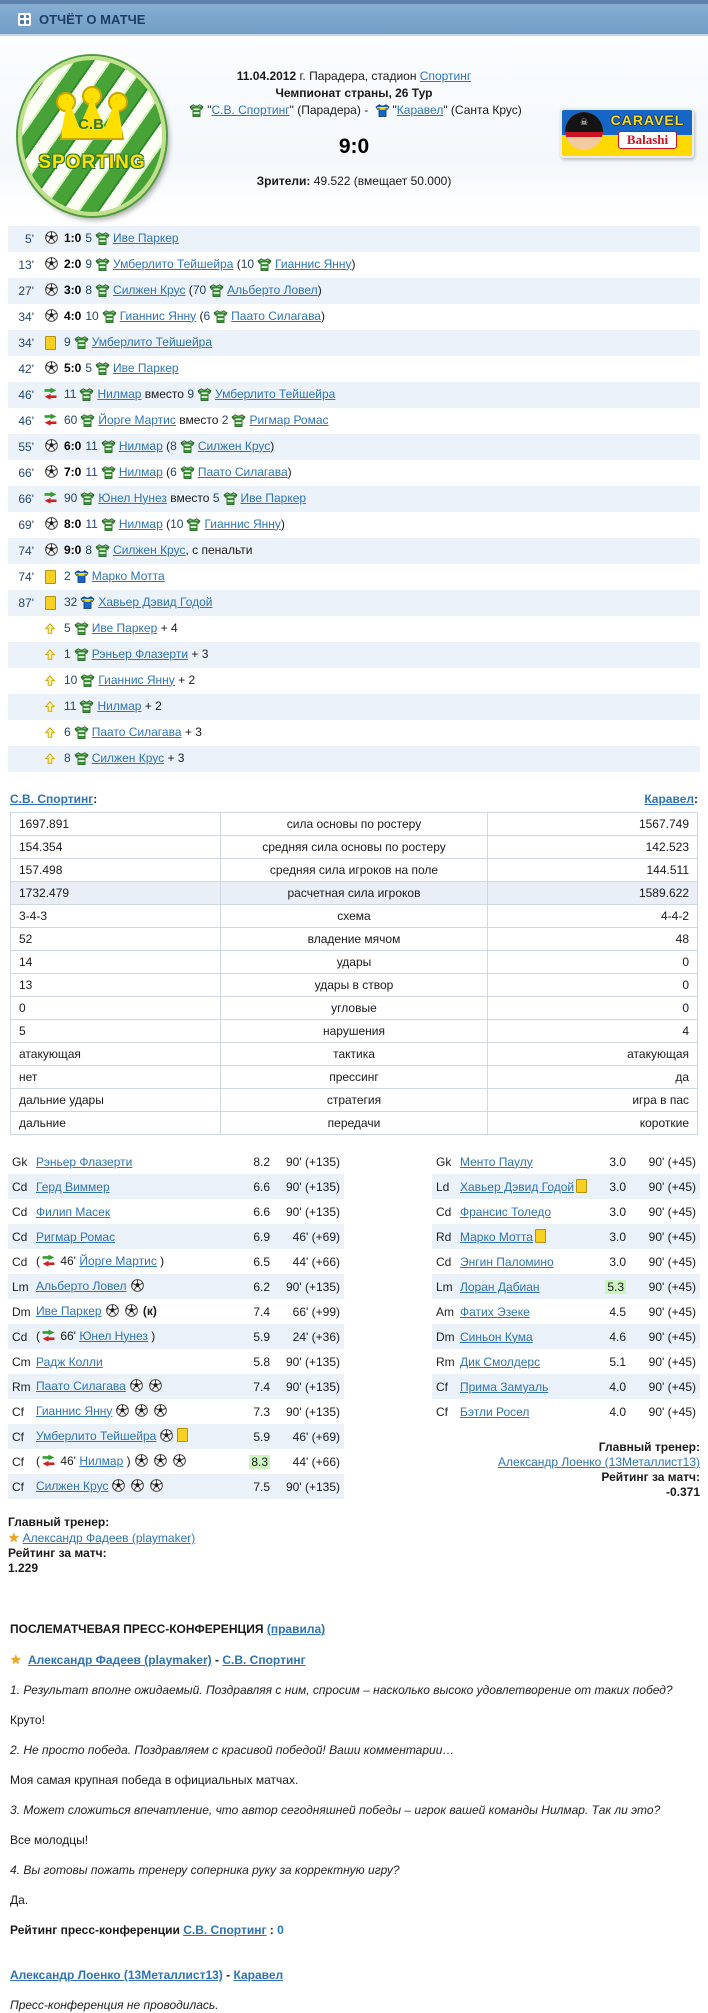  I want to click on stats-label: владение мячом, so click(354, 939).